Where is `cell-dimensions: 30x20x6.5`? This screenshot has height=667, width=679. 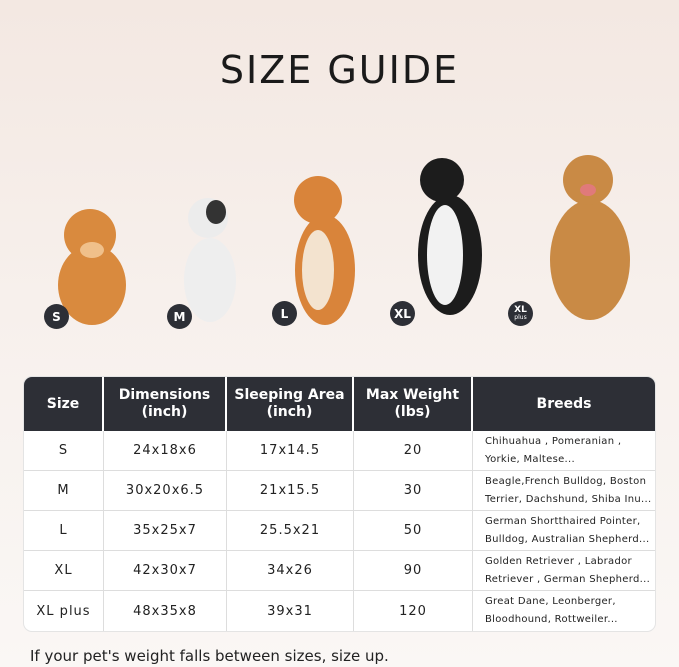 cell-dimensions: 30x20x6.5 is located at coordinates (165, 491).